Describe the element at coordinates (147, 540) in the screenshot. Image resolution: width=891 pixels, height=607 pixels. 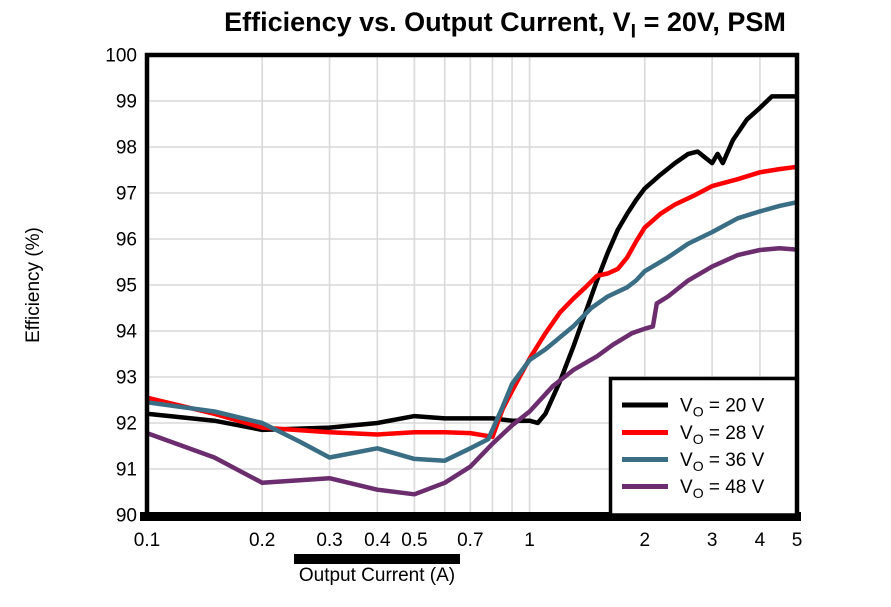
I see `x-tick-label-0.1: 0.1` at that location.